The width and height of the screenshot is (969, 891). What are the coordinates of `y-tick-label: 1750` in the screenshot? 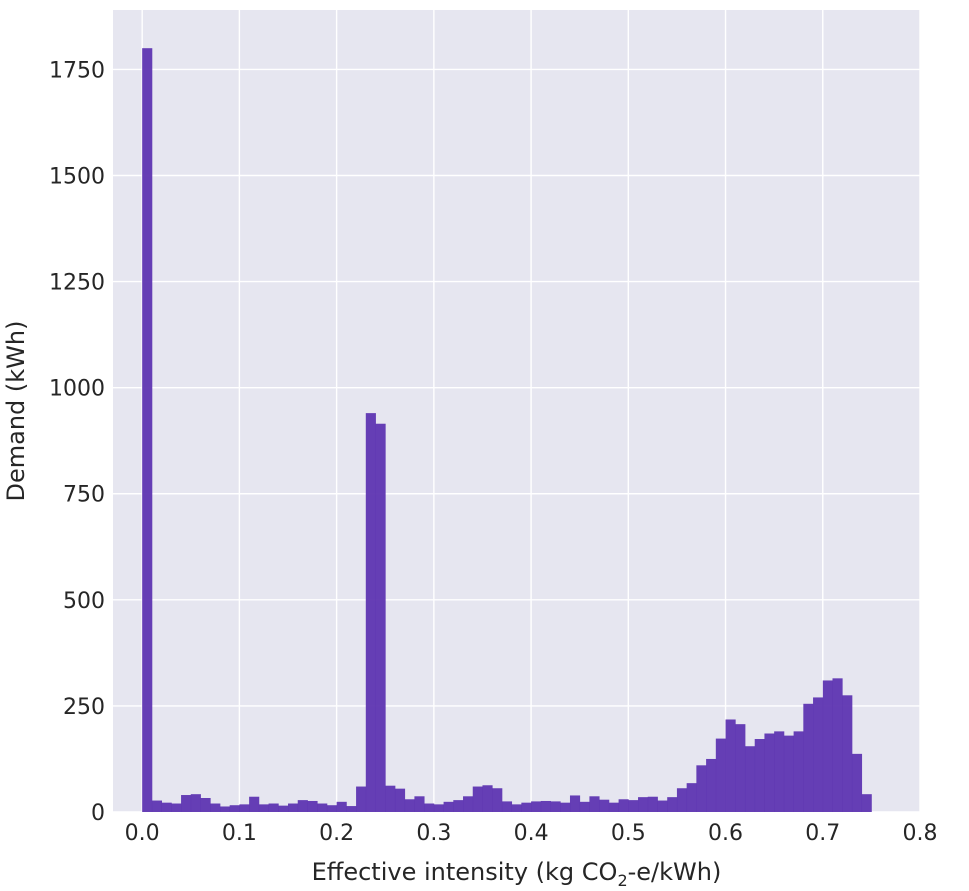 It's located at (77, 70).